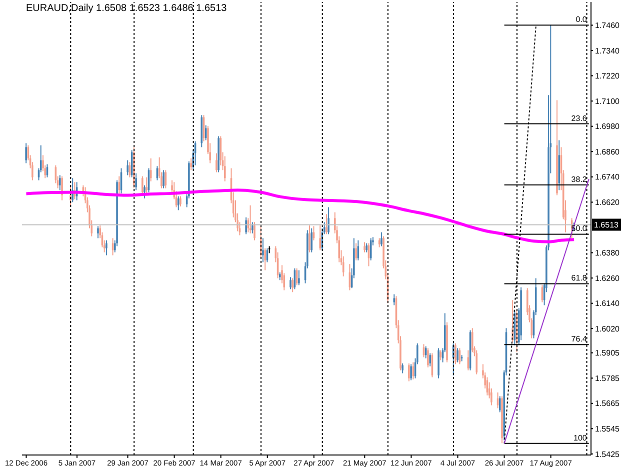 Image resolution: width=625 pixels, height=469 pixels. What do you see at coordinates (579, 278) in the screenshot?
I see `legend-label: 61.8` at bounding box center [579, 278].